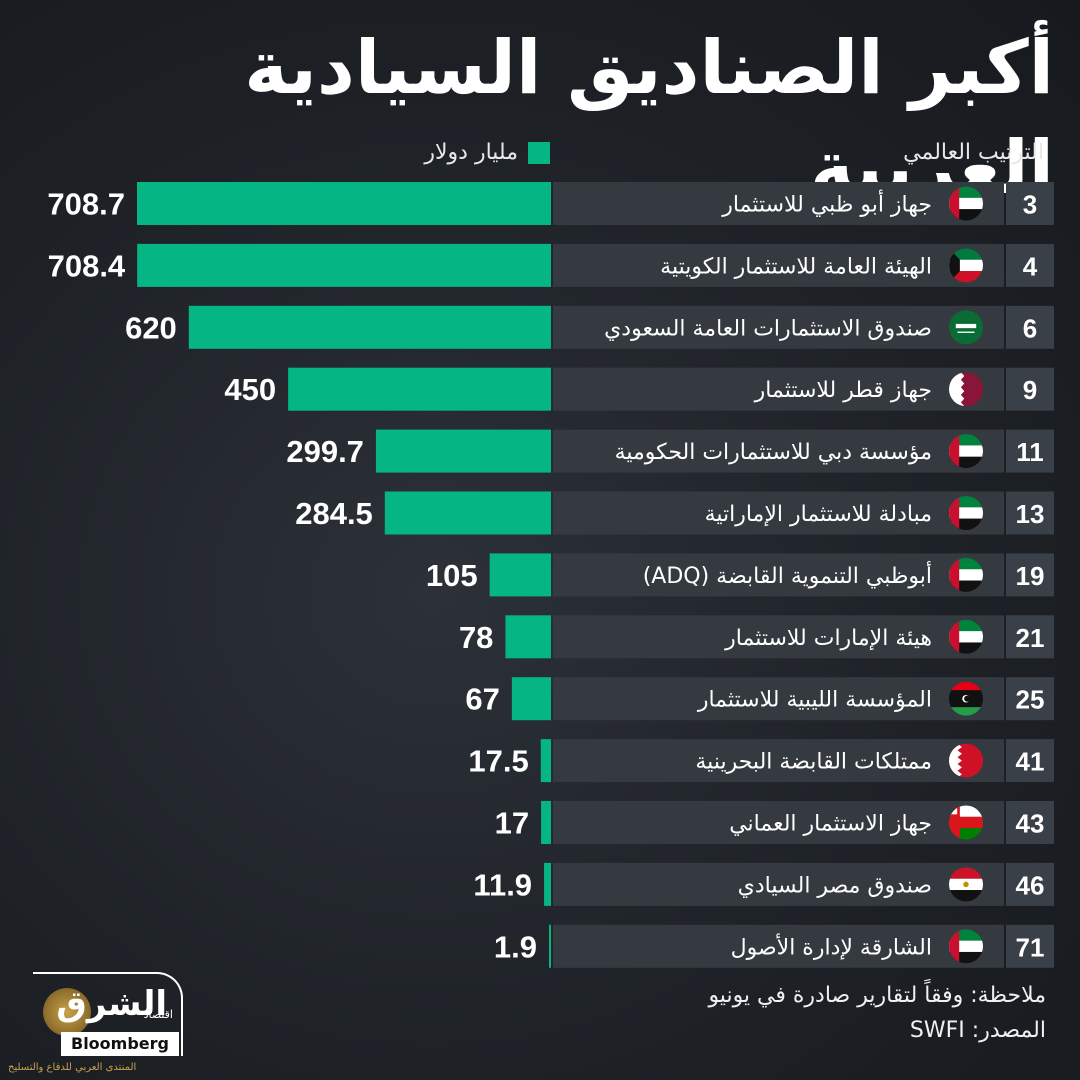  I want to click on rank-label: 19, so click(1030, 576).